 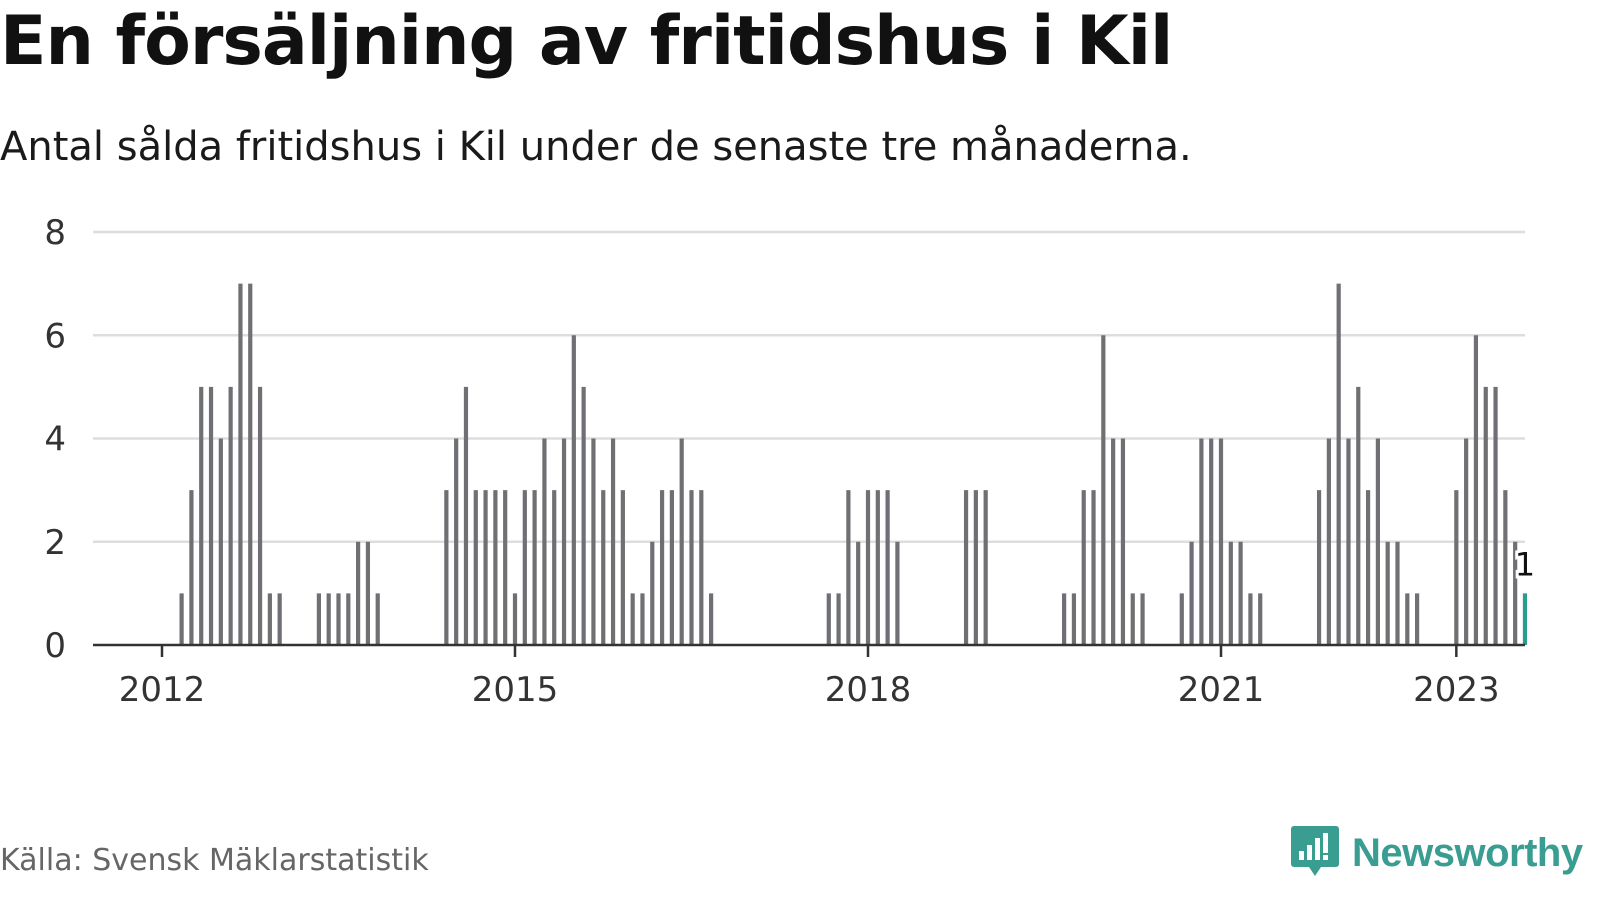 What do you see at coordinates (1467, 852) in the screenshot?
I see `brand-name: Newsworthy` at bounding box center [1467, 852].